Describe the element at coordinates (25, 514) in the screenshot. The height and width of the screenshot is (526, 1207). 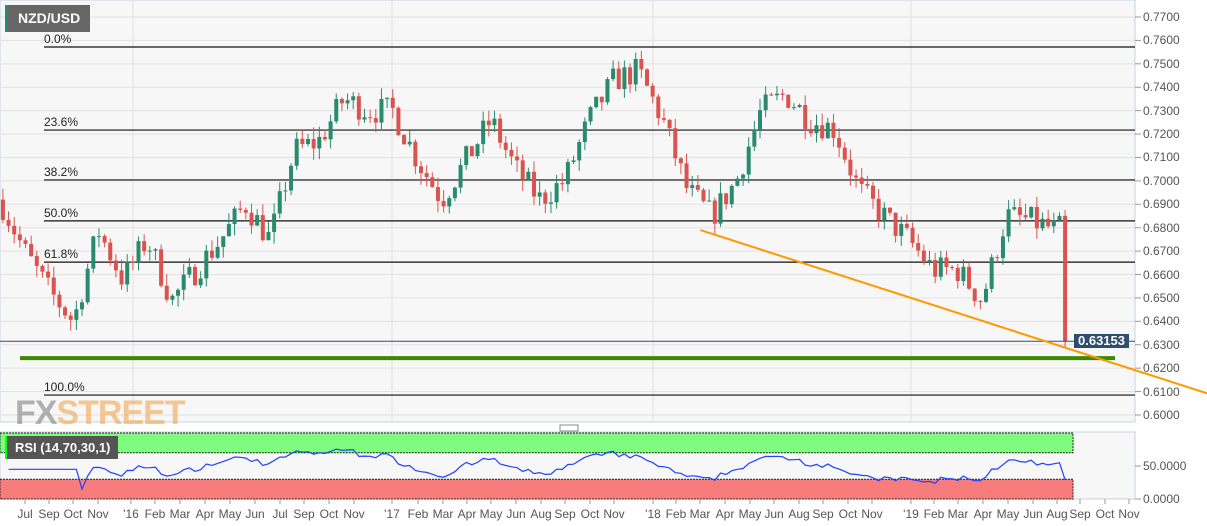
I see `x-tick-label: Jul` at that location.